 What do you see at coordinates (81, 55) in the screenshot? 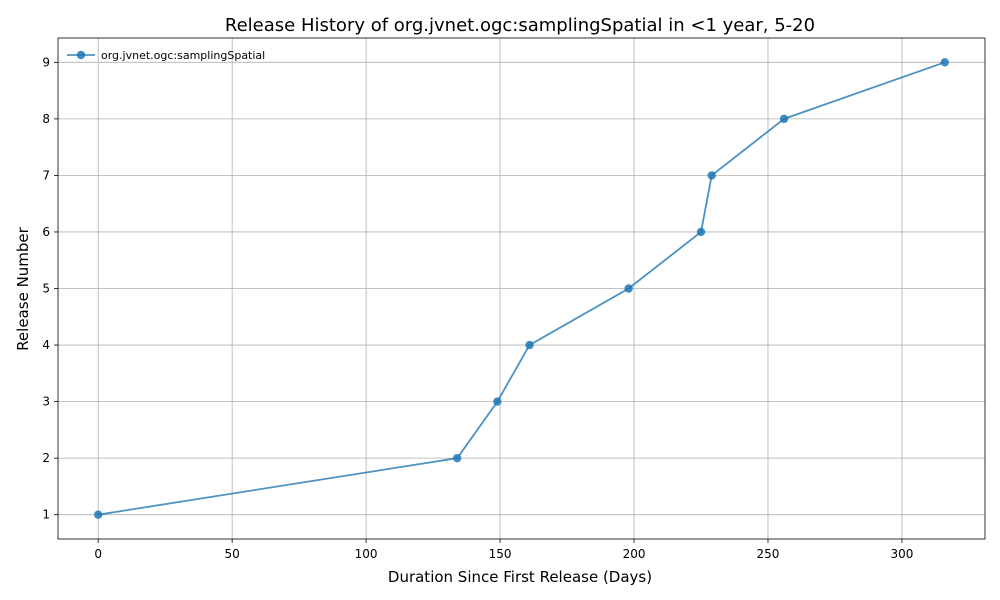
I see `legend-marker` at bounding box center [81, 55].